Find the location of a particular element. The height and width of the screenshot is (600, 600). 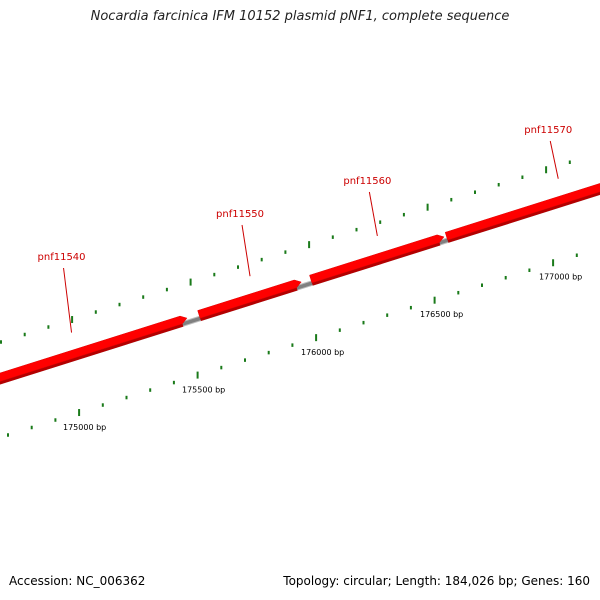

position-label: 175000 bp is located at coordinates (84, 427).